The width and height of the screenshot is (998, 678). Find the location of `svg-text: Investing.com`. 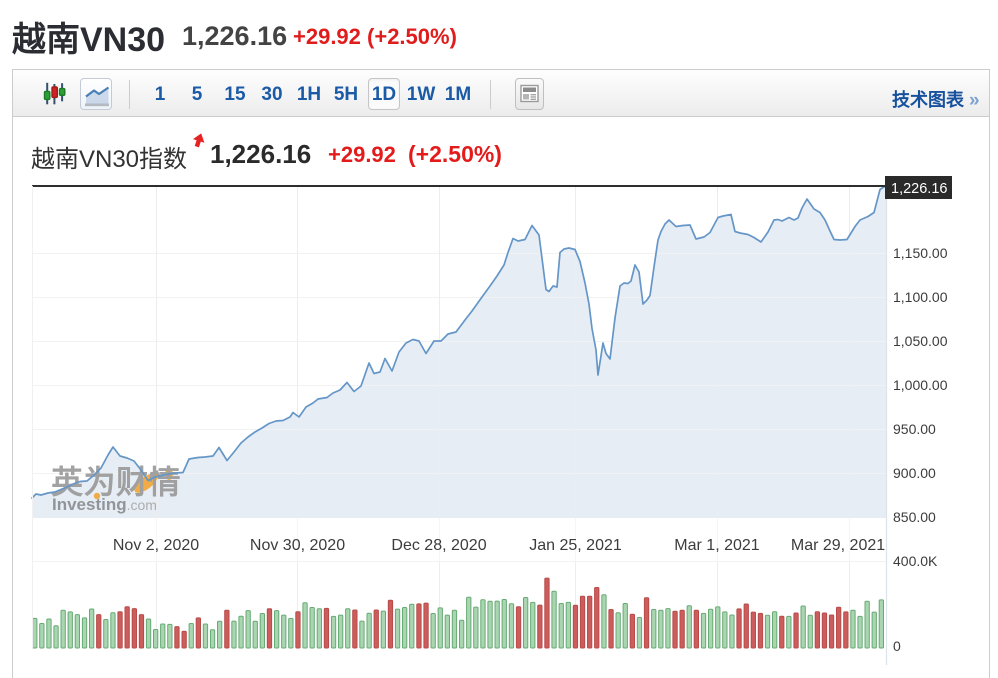

svg-text: Investing.com is located at coordinates (104, 504).